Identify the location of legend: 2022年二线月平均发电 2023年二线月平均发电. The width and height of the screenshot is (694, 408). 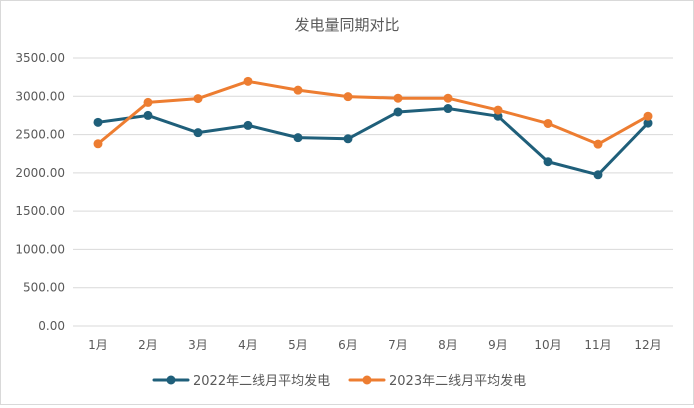
(339, 381).